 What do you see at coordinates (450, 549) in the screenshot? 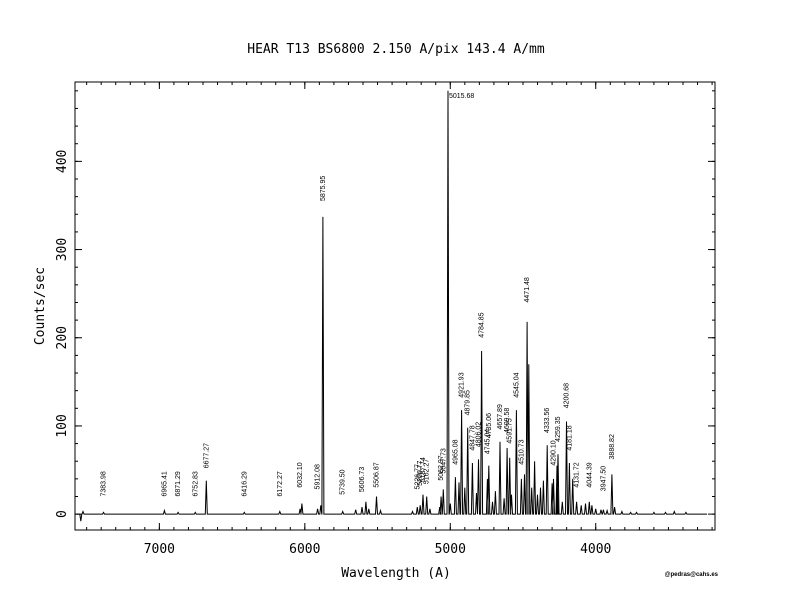
I see `x-tick-label: 5000` at bounding box center [450, 549].